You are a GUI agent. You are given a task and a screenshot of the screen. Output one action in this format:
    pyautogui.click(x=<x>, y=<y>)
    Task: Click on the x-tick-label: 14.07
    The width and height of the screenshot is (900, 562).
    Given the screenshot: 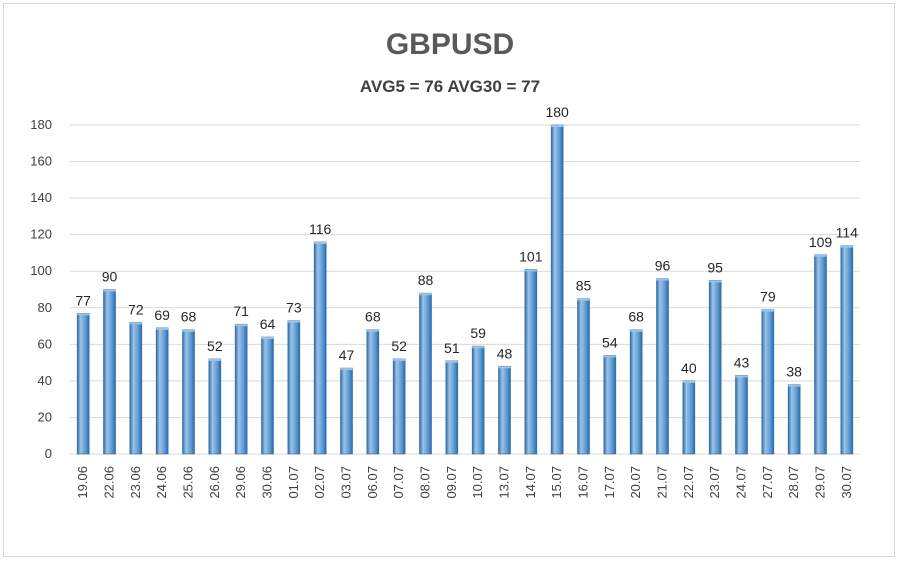 What is the action you would take?
    pyautogui.click(x=530, y=482)
    